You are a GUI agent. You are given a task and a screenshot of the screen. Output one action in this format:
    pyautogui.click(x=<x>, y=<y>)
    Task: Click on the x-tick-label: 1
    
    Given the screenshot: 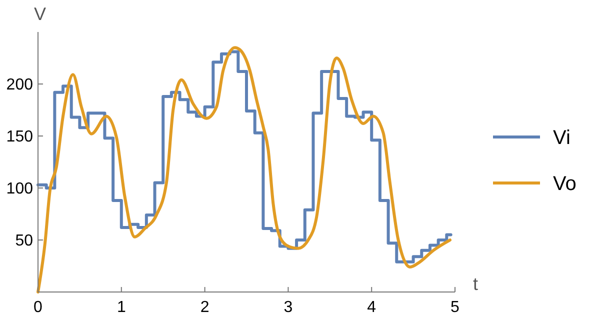 What is the action you would take?
    pyautogui.click(x=121, y=307)
    